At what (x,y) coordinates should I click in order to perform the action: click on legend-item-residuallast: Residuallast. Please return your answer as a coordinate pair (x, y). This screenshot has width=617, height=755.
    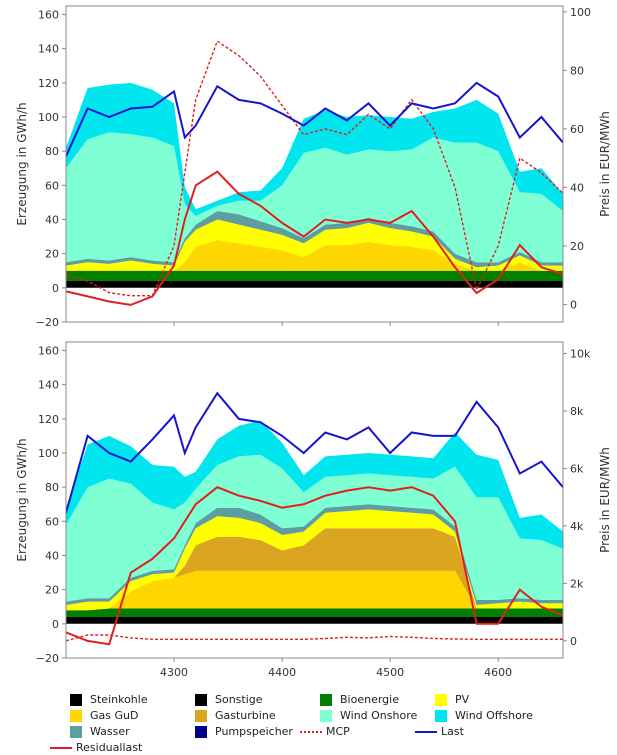
    Looking at the image, I should click on (96, 748).